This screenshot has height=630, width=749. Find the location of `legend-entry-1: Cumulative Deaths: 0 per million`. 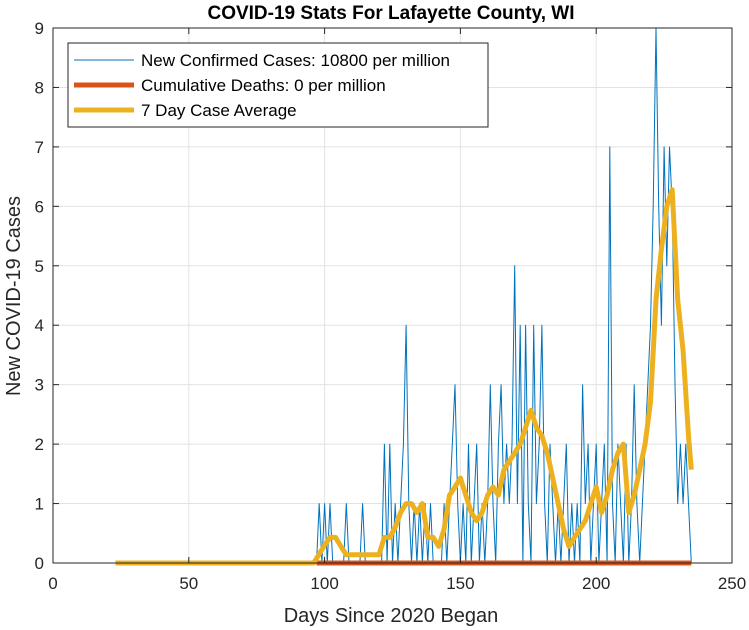

legend-entry-1: Cumulative Deaths: 0 per million is located at coordinates (263, 85).